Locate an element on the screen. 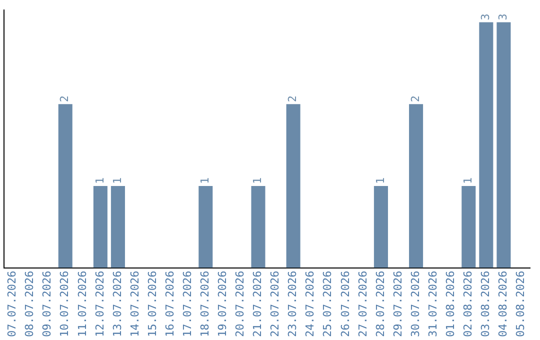 This screenshot has height=340, width=540. x-tick-label: 07.07.2026 is located at coordinates (12, 304).